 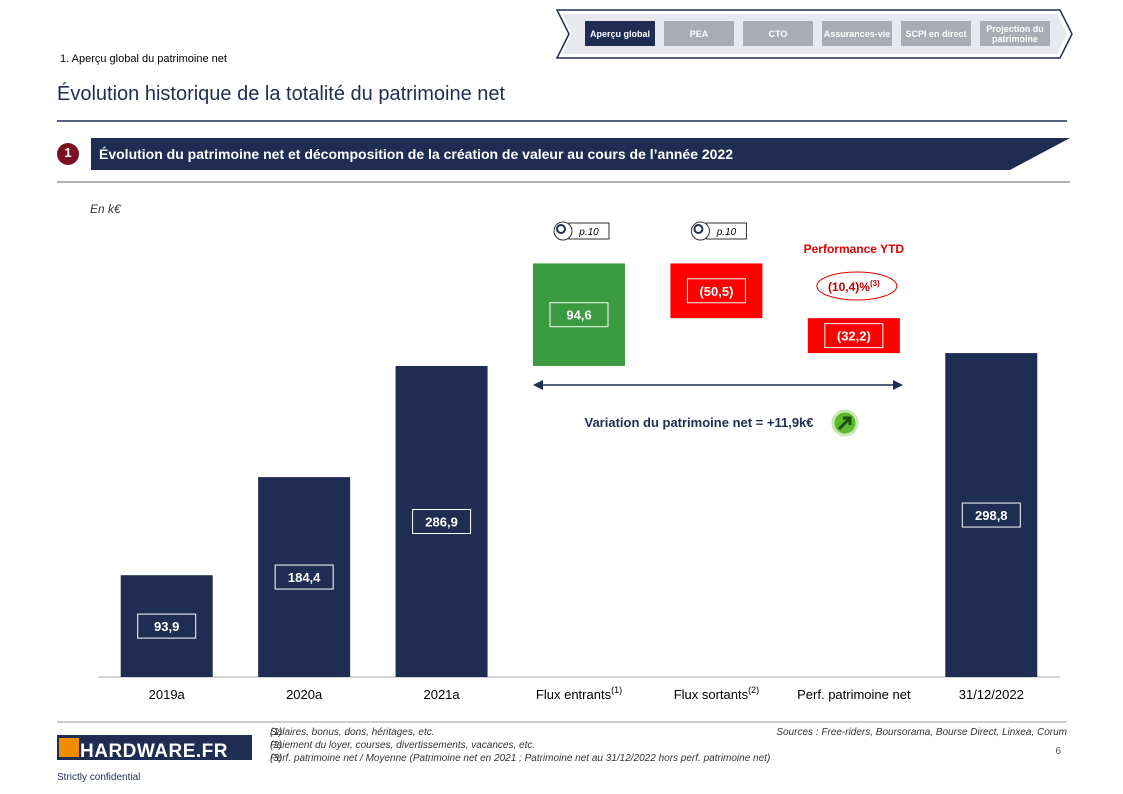 I want to click on section-badge, so click(x=68, y=154).